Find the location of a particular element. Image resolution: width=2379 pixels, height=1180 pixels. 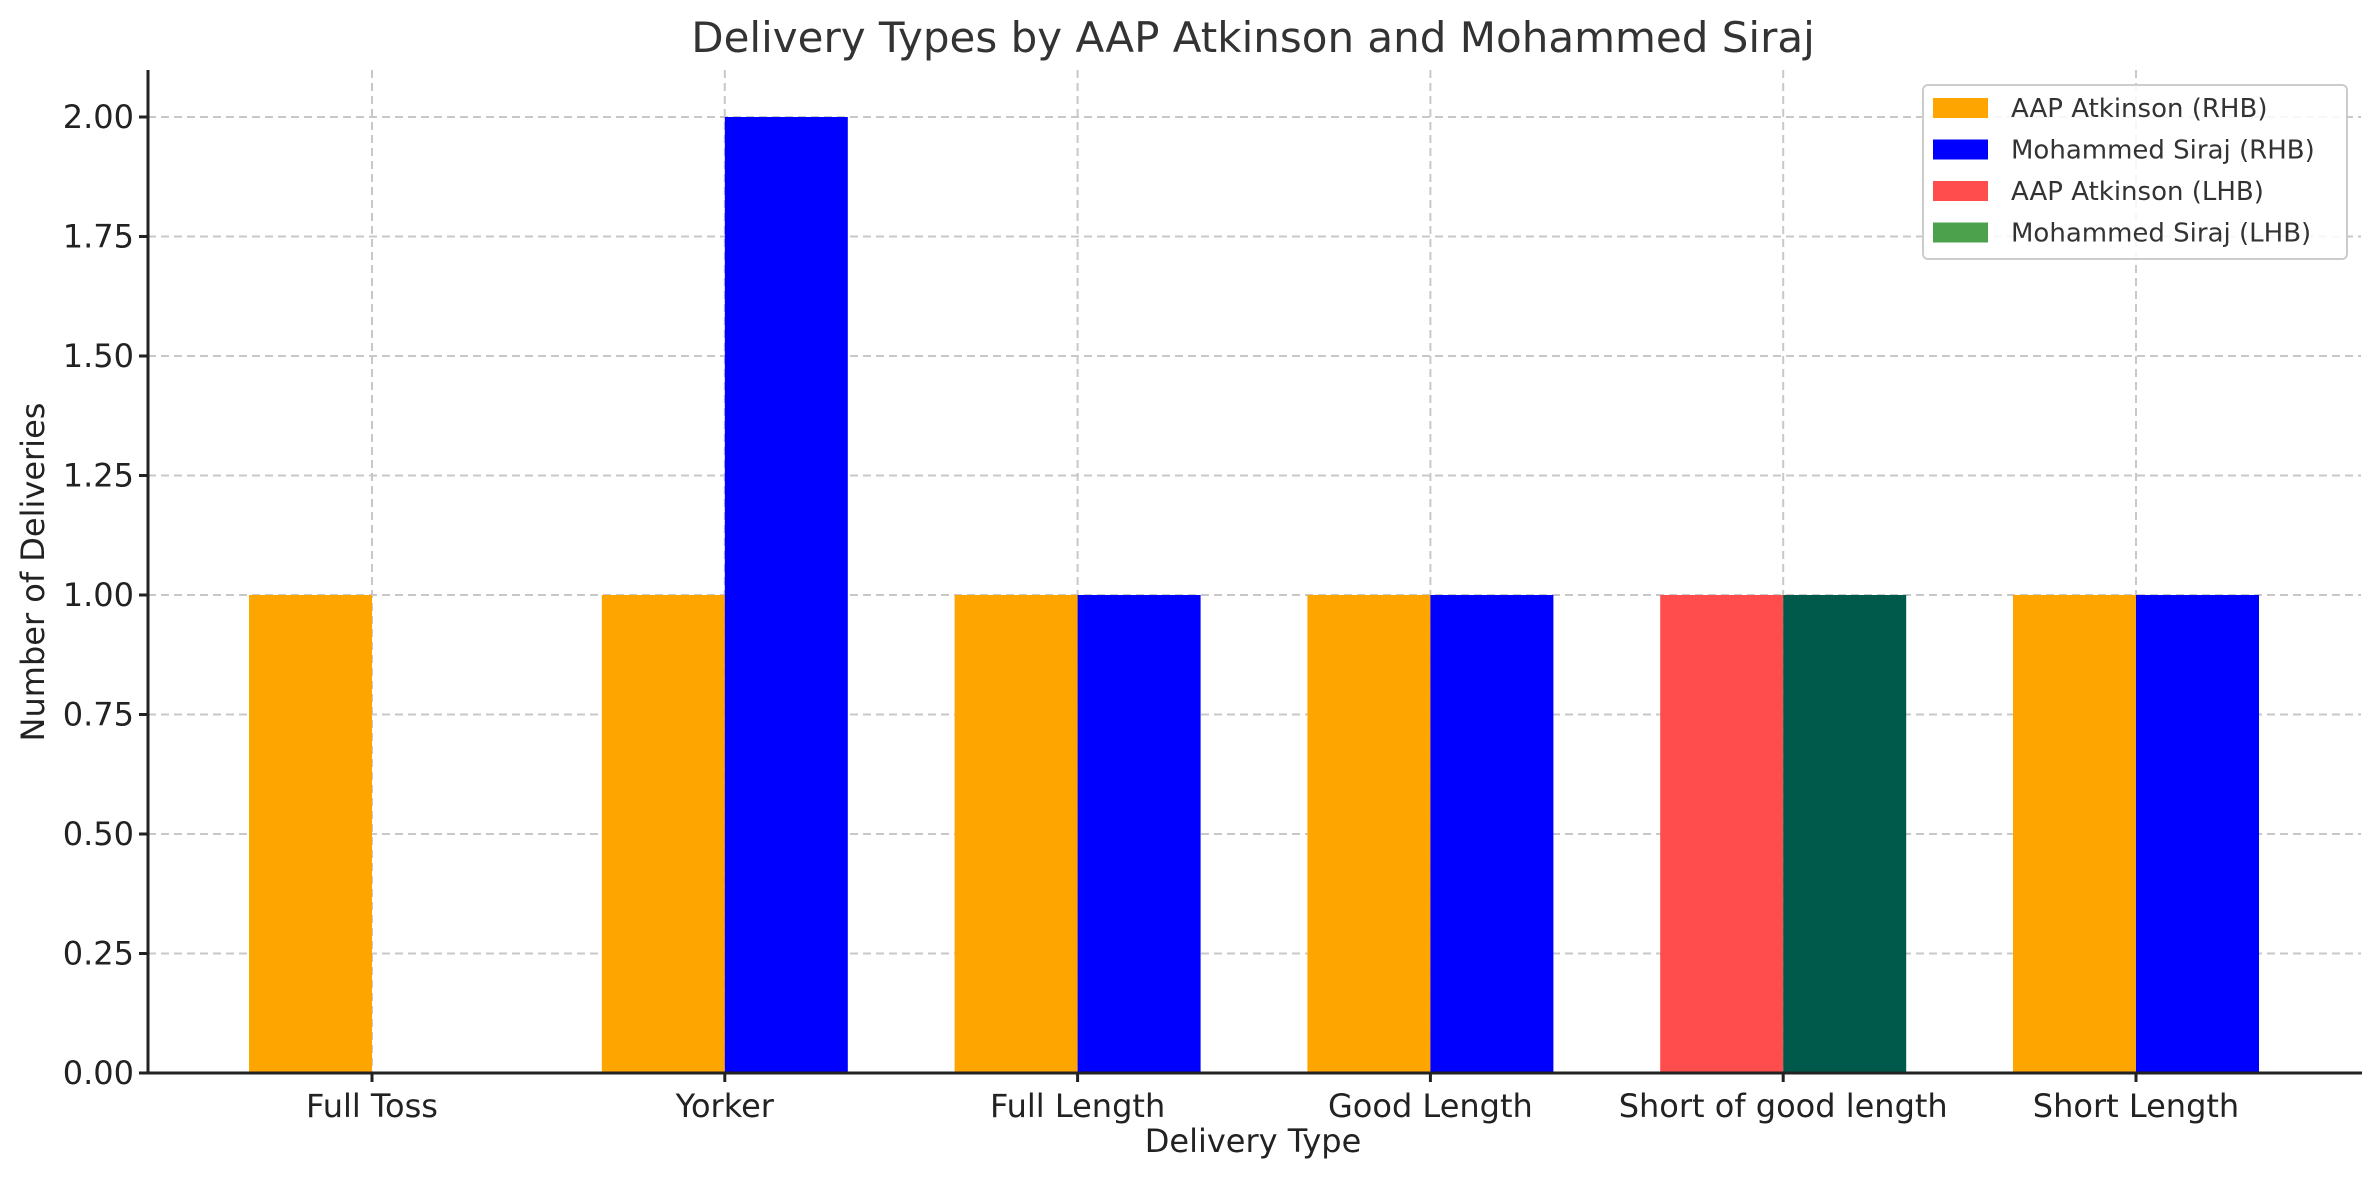

y-tick-label: 1.00 is located at coordinates (98, 595).